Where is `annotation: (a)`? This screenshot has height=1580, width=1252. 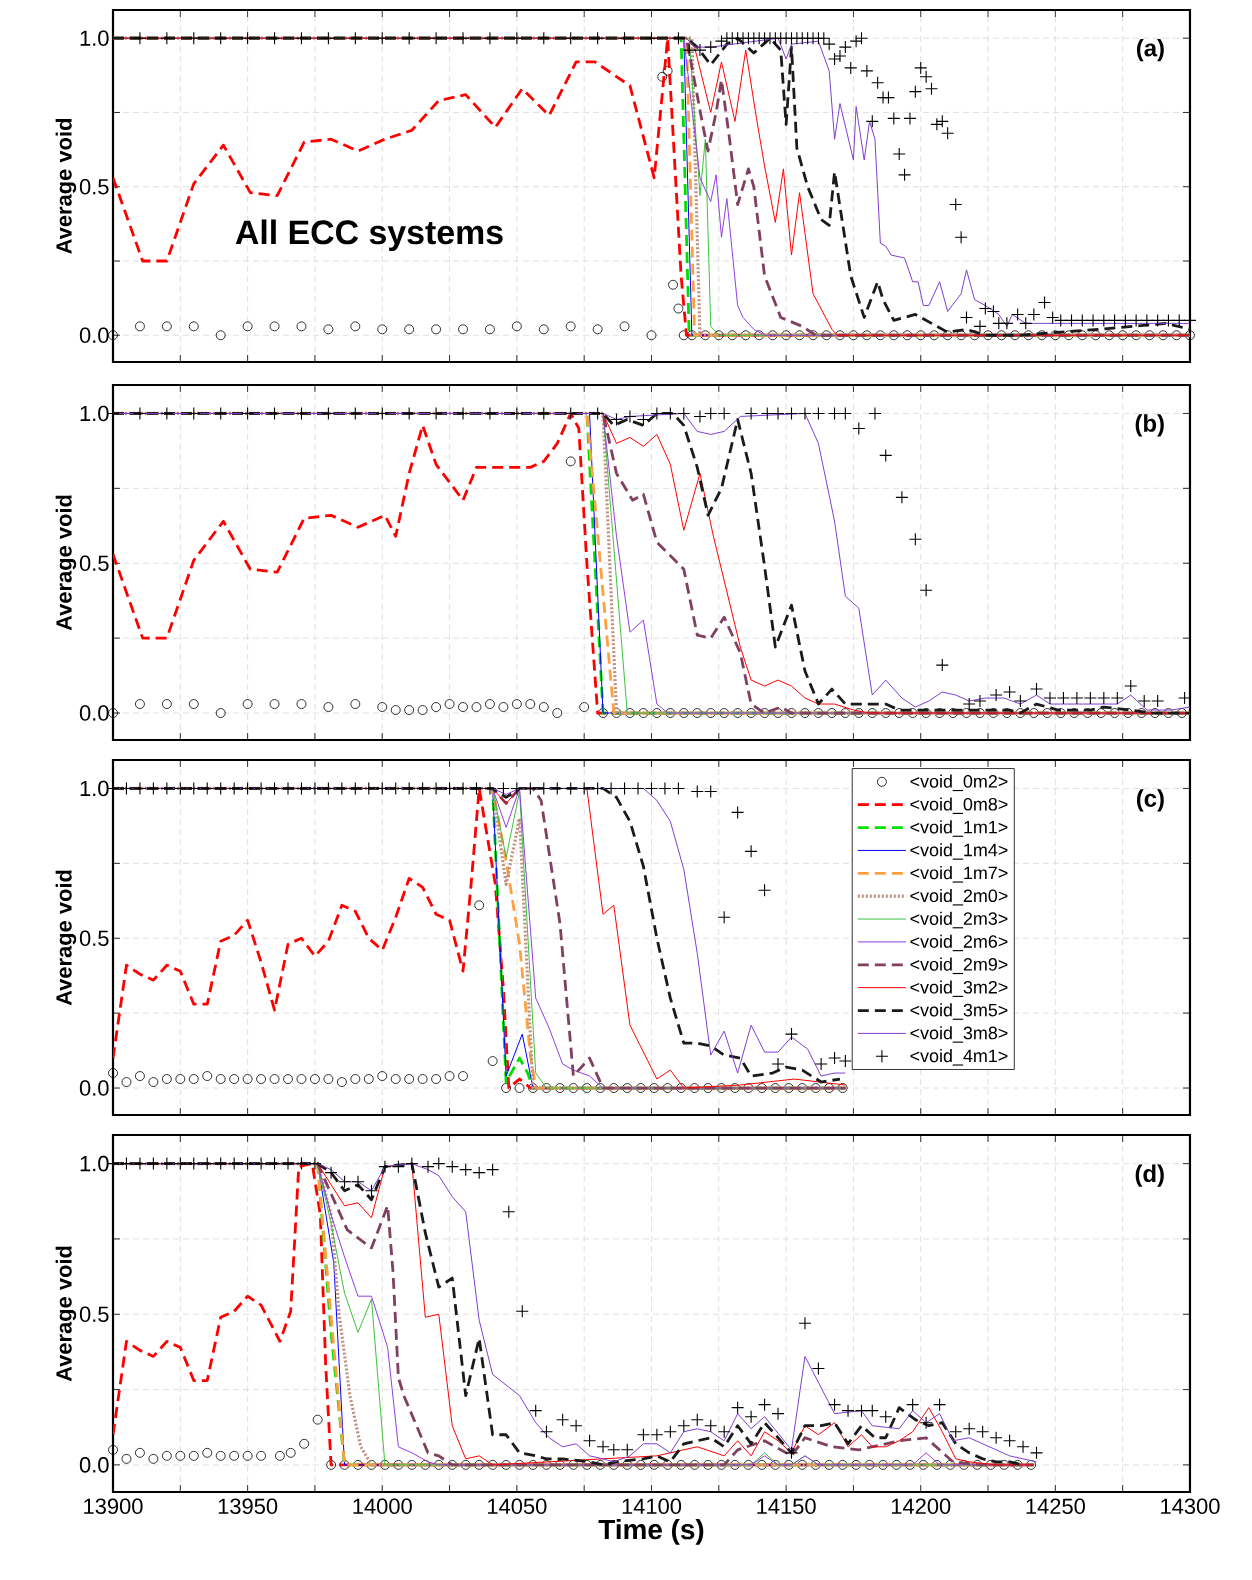
annotation: (a) is located at coordinates (1150, 50).